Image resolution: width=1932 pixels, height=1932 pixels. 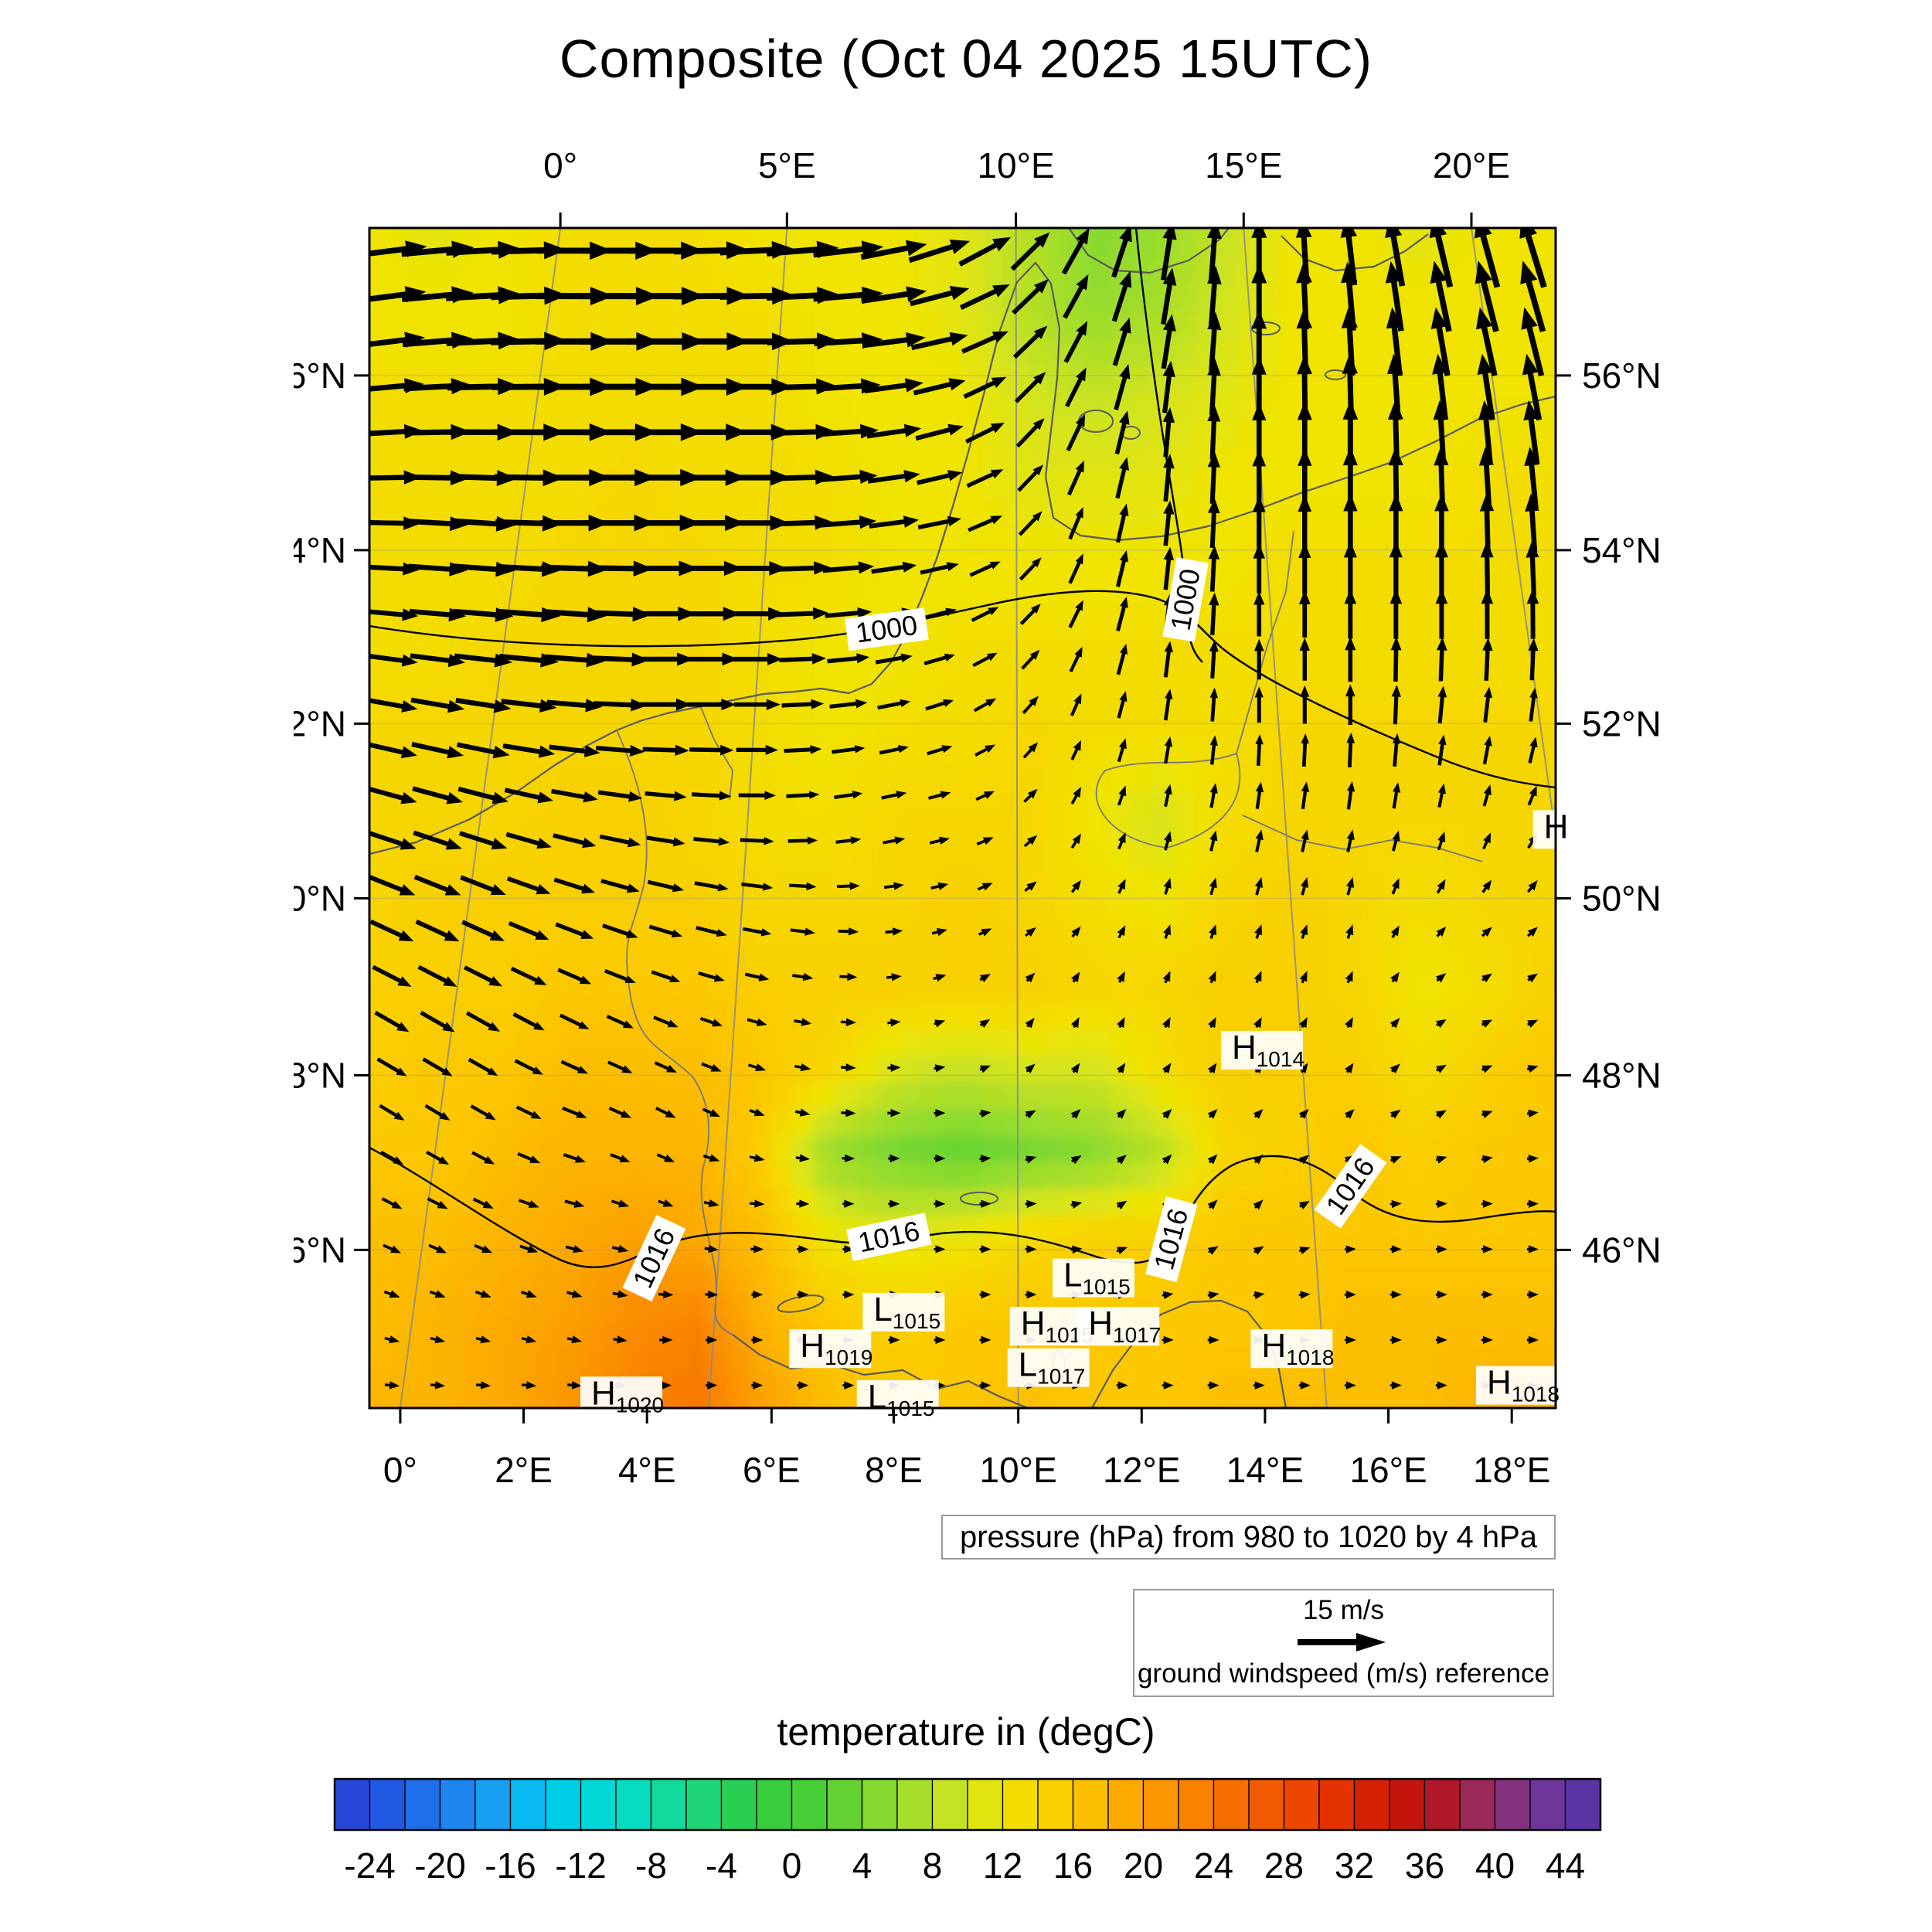 I want to click on pressure-center-text: L1017, so click(x=1052, y=1368).